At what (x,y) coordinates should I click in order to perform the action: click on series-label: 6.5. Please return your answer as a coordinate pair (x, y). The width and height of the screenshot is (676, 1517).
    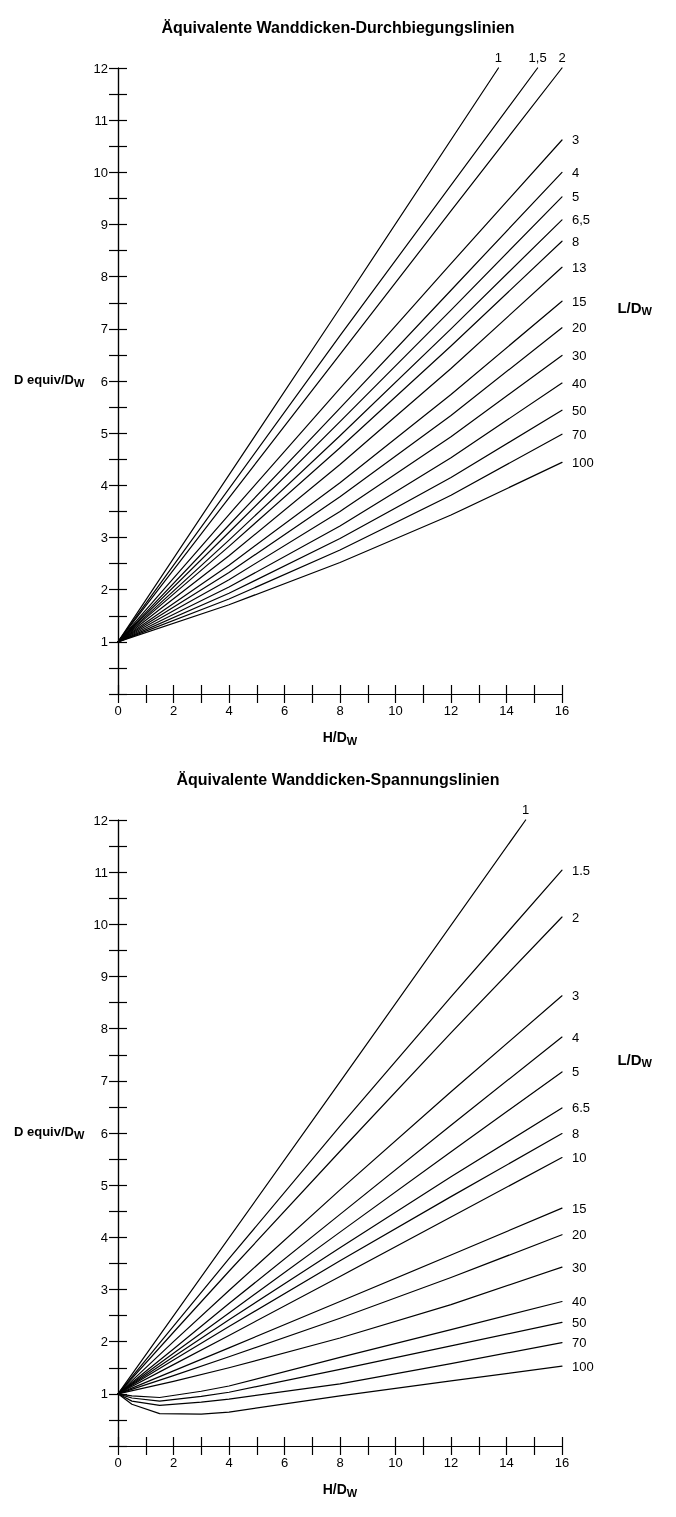
    Looking at the image, I should click on (581, 1108).